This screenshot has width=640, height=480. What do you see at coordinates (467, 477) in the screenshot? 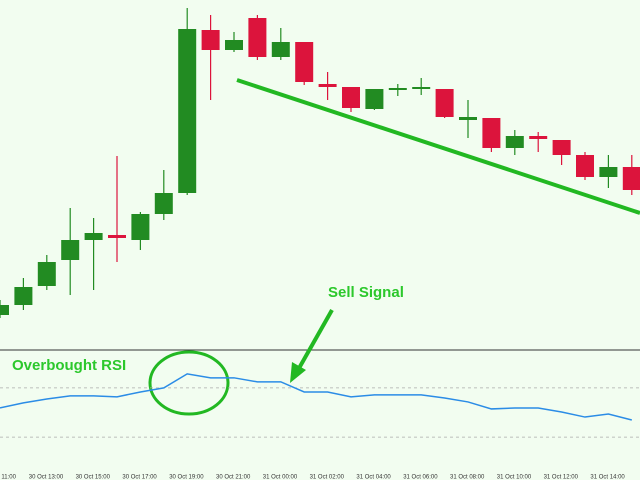
I see `time-label: 31 Oct 08:00` at bounding box center [467, 477].